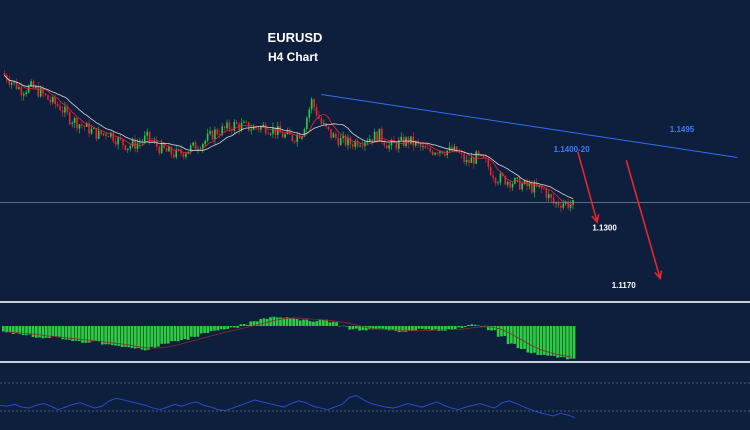 Image resolution: width=750 pixels, height=430 pixels. What do you see at coordinates (658, 275) in the screenshot?
I see `projection-arrow-head` at bounding box center [658, 275].